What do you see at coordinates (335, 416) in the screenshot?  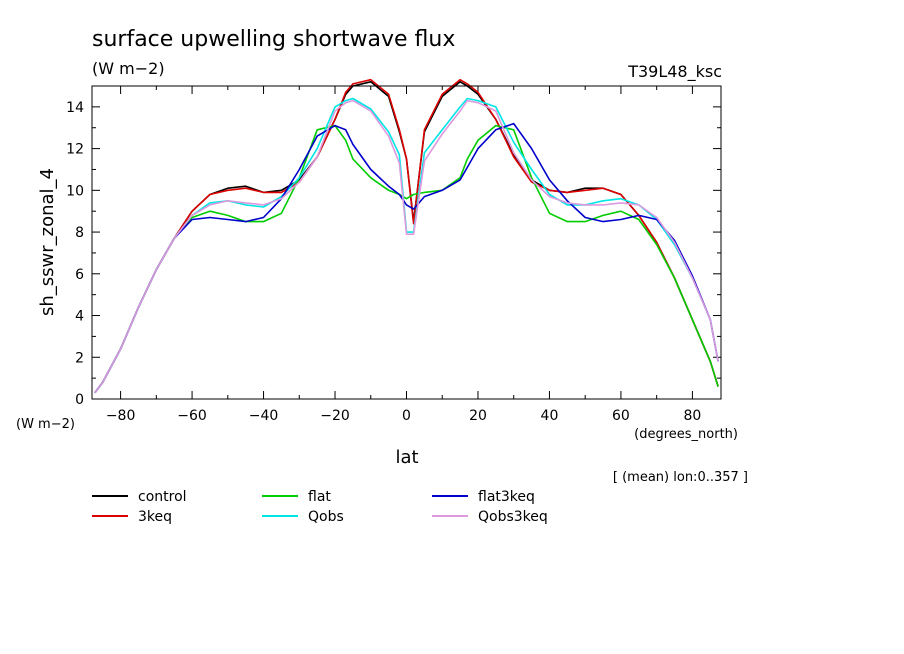 I see `x-tick-label: −20` at bounding box center [335, 416].